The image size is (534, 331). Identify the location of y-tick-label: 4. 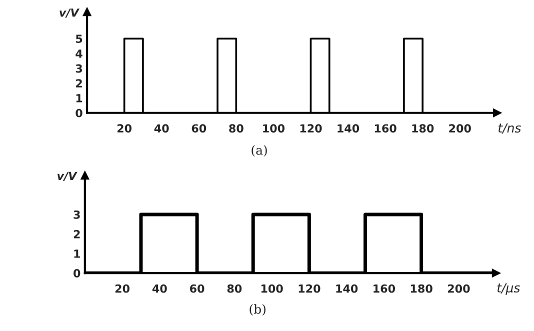
(79, 54).